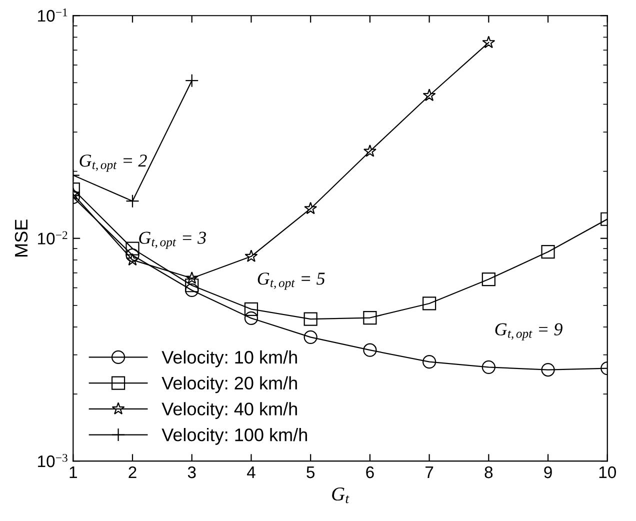 This screenshot has height=521, width=636. What do you see at coordinates (488, 472) in the screenshot?
I see `x-tick-label: 8` at bounding box center [488, 472].